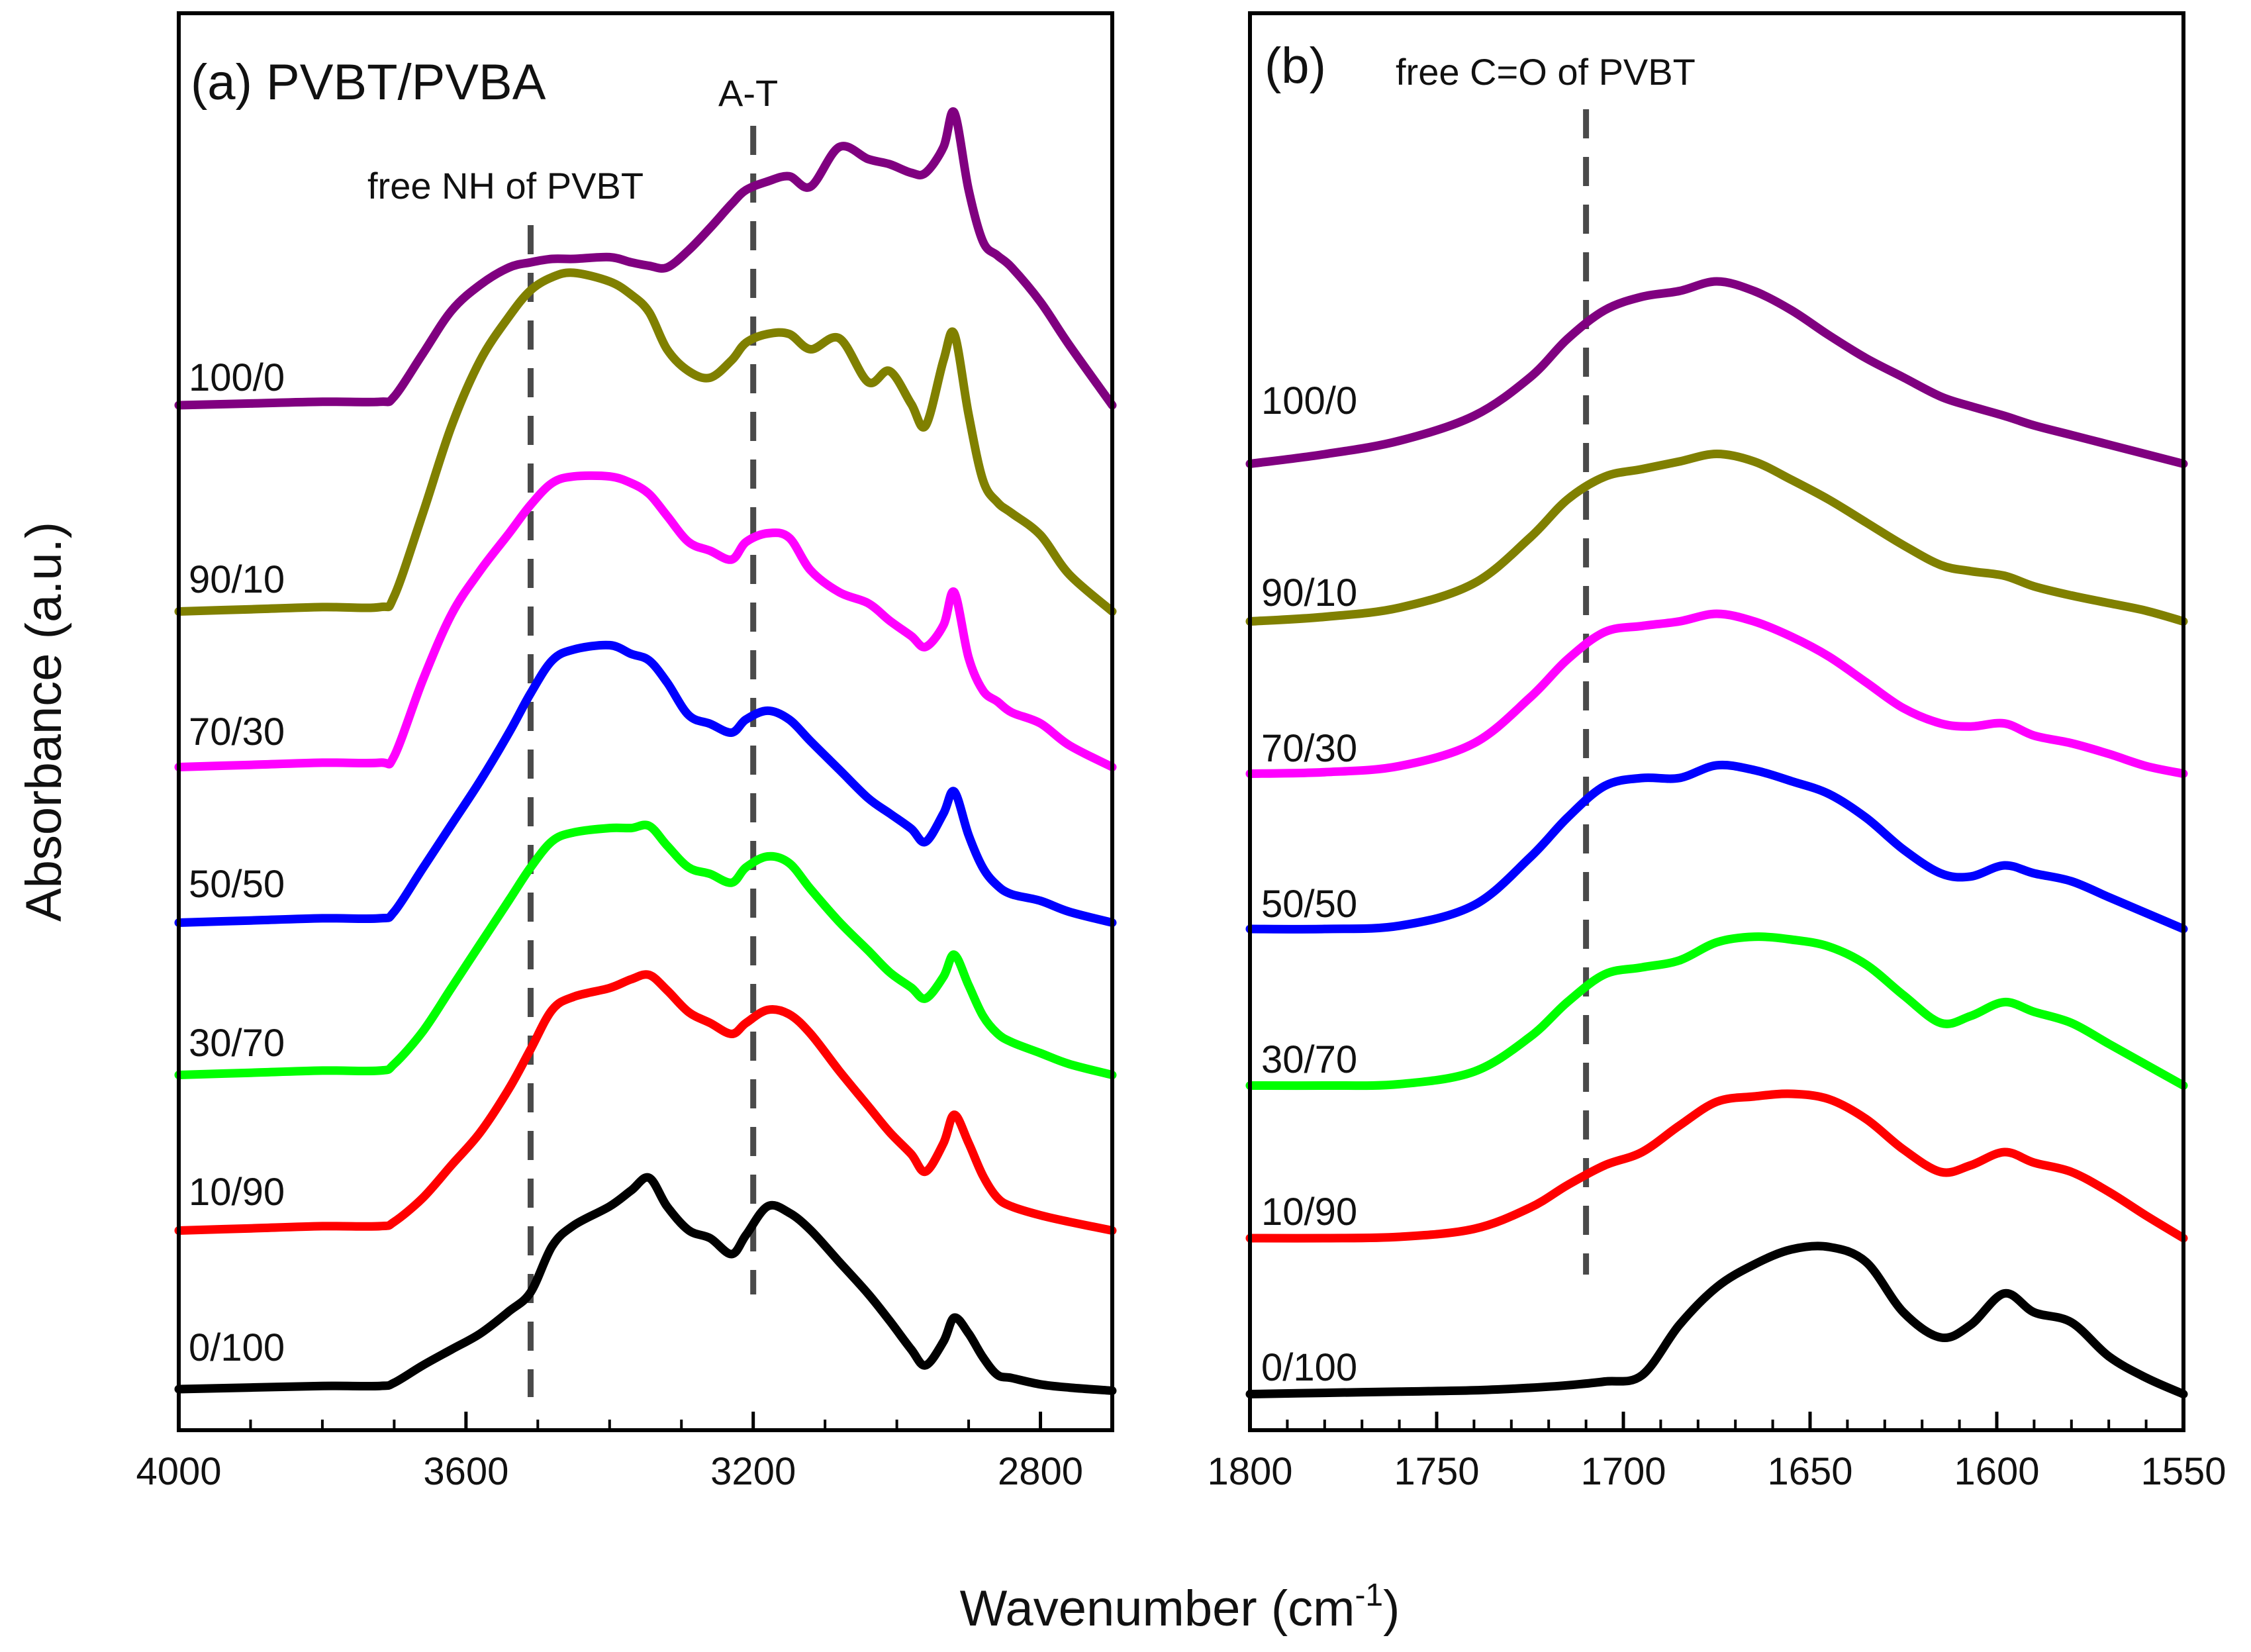 Image resolution: width=2251 pixels, height=1652 pixels. Describe the element at coordinates (237, 1043) in the screenshot. I see `series-label-a-30-70: 30/70` at that location.